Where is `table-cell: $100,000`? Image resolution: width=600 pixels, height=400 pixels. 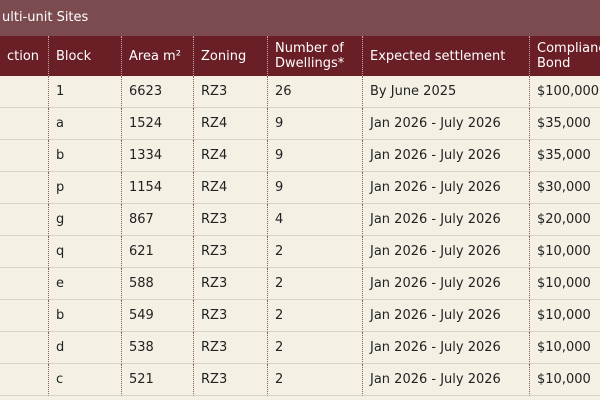
table-cell: $100,000 is located at coordinates (564, 92).